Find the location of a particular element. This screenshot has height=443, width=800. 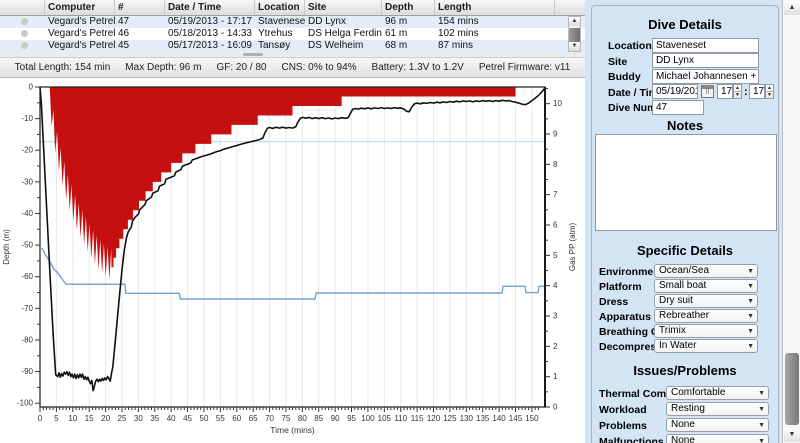

hour-input: 17 is located at coordinates (725, 91).